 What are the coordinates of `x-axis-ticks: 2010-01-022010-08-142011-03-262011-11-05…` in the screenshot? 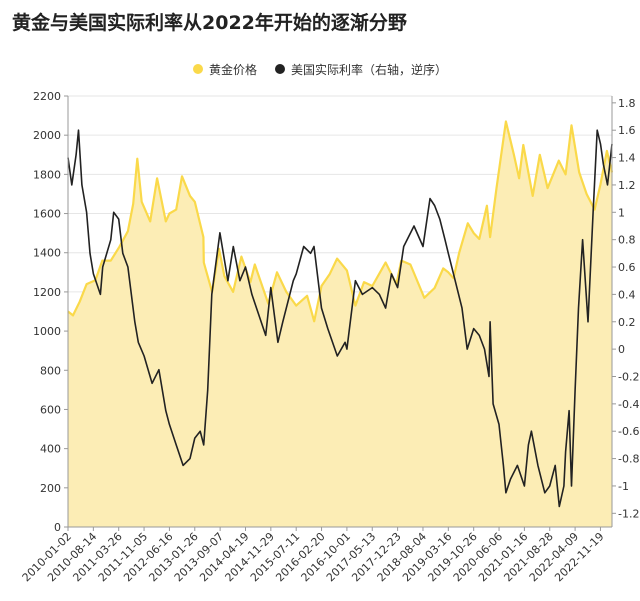 It's located at (313, 555).